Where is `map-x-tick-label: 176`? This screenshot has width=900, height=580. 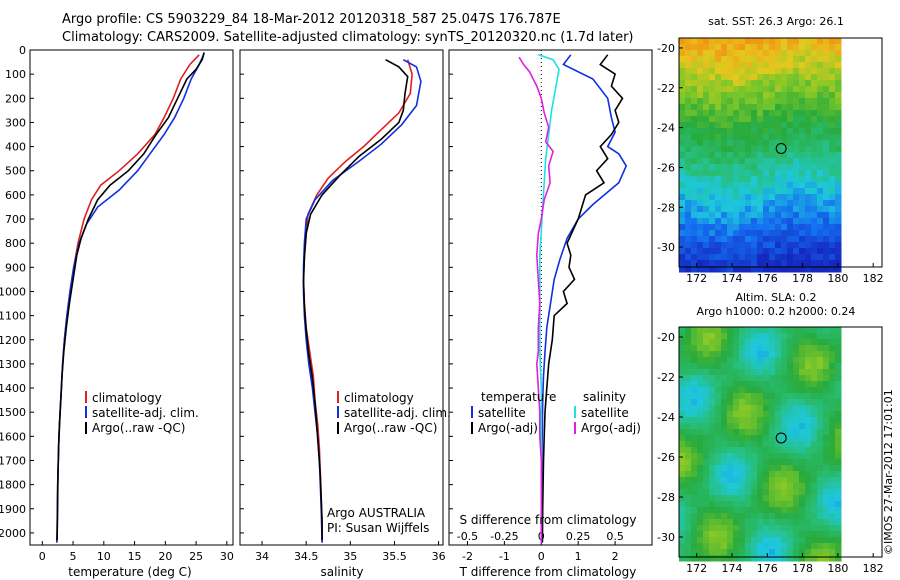 map-x-tick-label: 176 is located at coordinates (767, 278).